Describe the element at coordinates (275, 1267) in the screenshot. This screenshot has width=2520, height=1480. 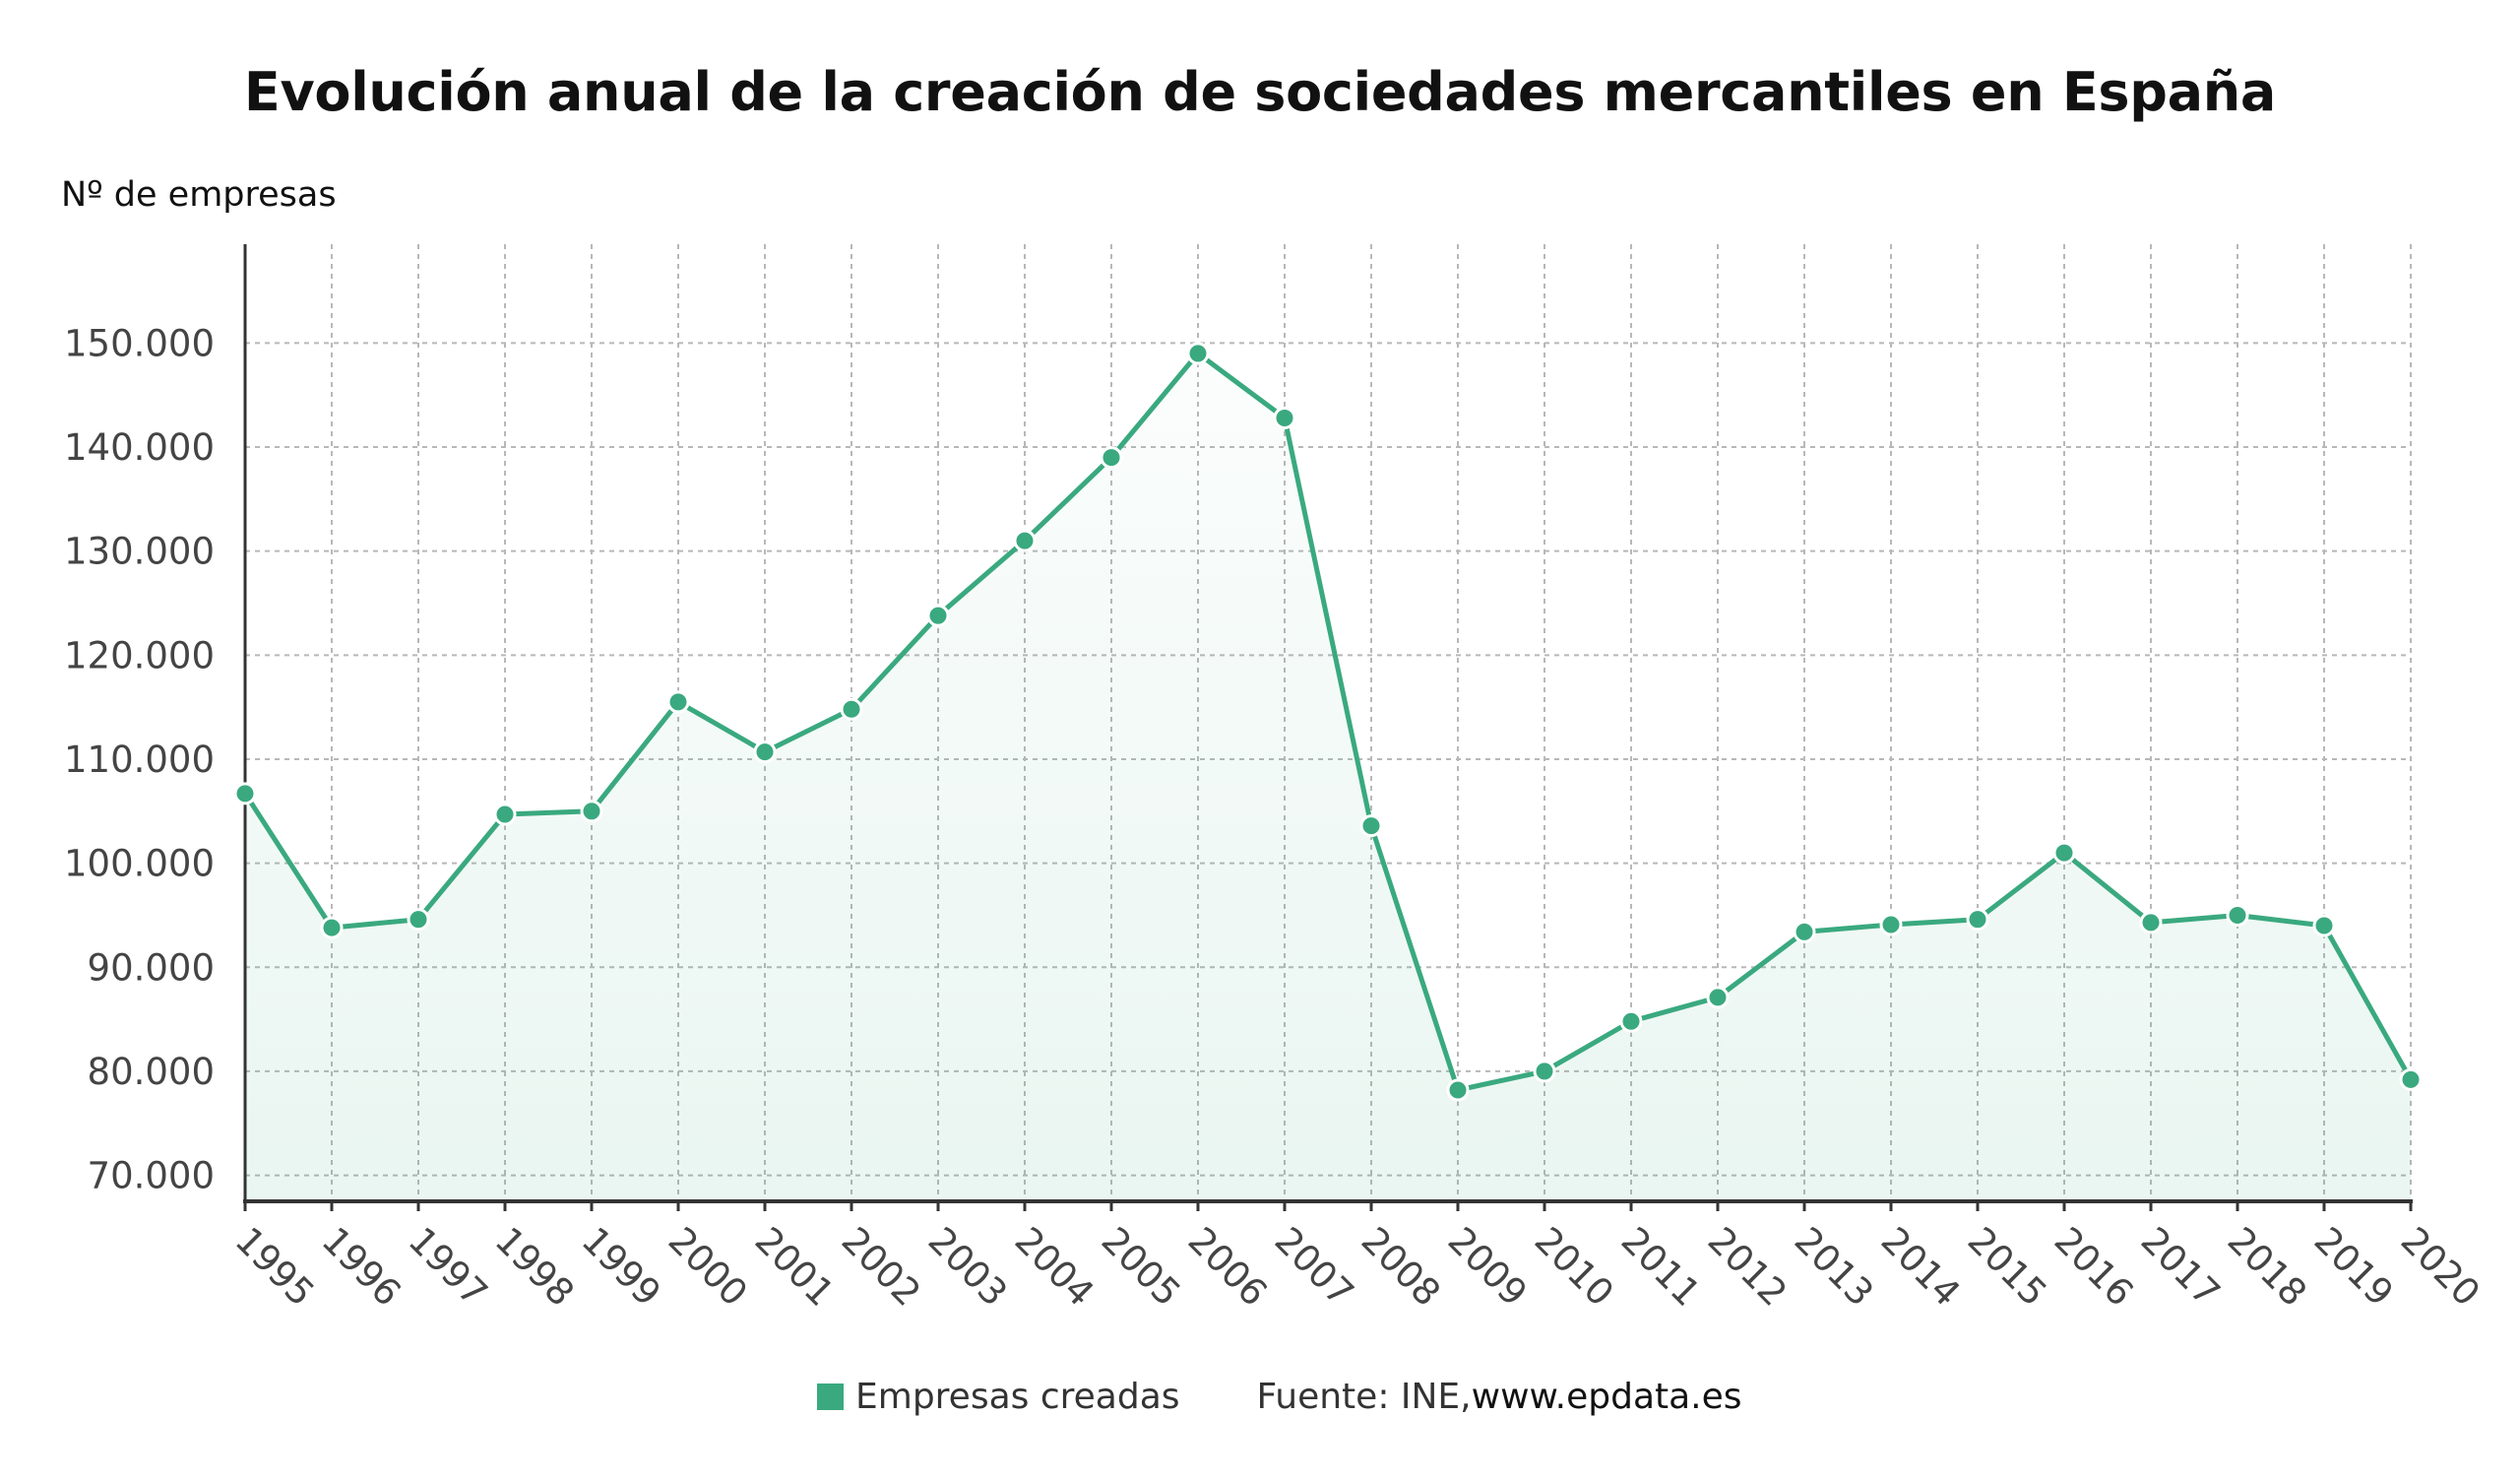
I see `x-tick-label-1995: 1995` at that location.